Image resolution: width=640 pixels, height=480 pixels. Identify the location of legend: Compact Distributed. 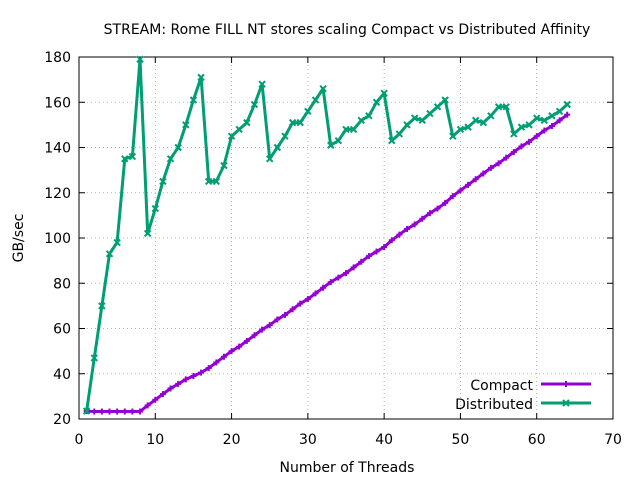
(523, 395).